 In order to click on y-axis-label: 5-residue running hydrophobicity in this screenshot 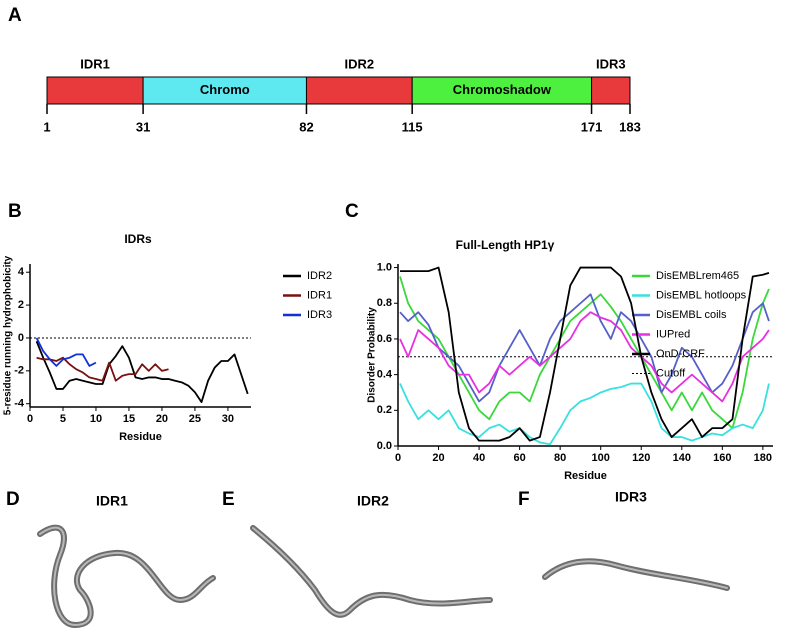, I will do `click(8, 335)`.